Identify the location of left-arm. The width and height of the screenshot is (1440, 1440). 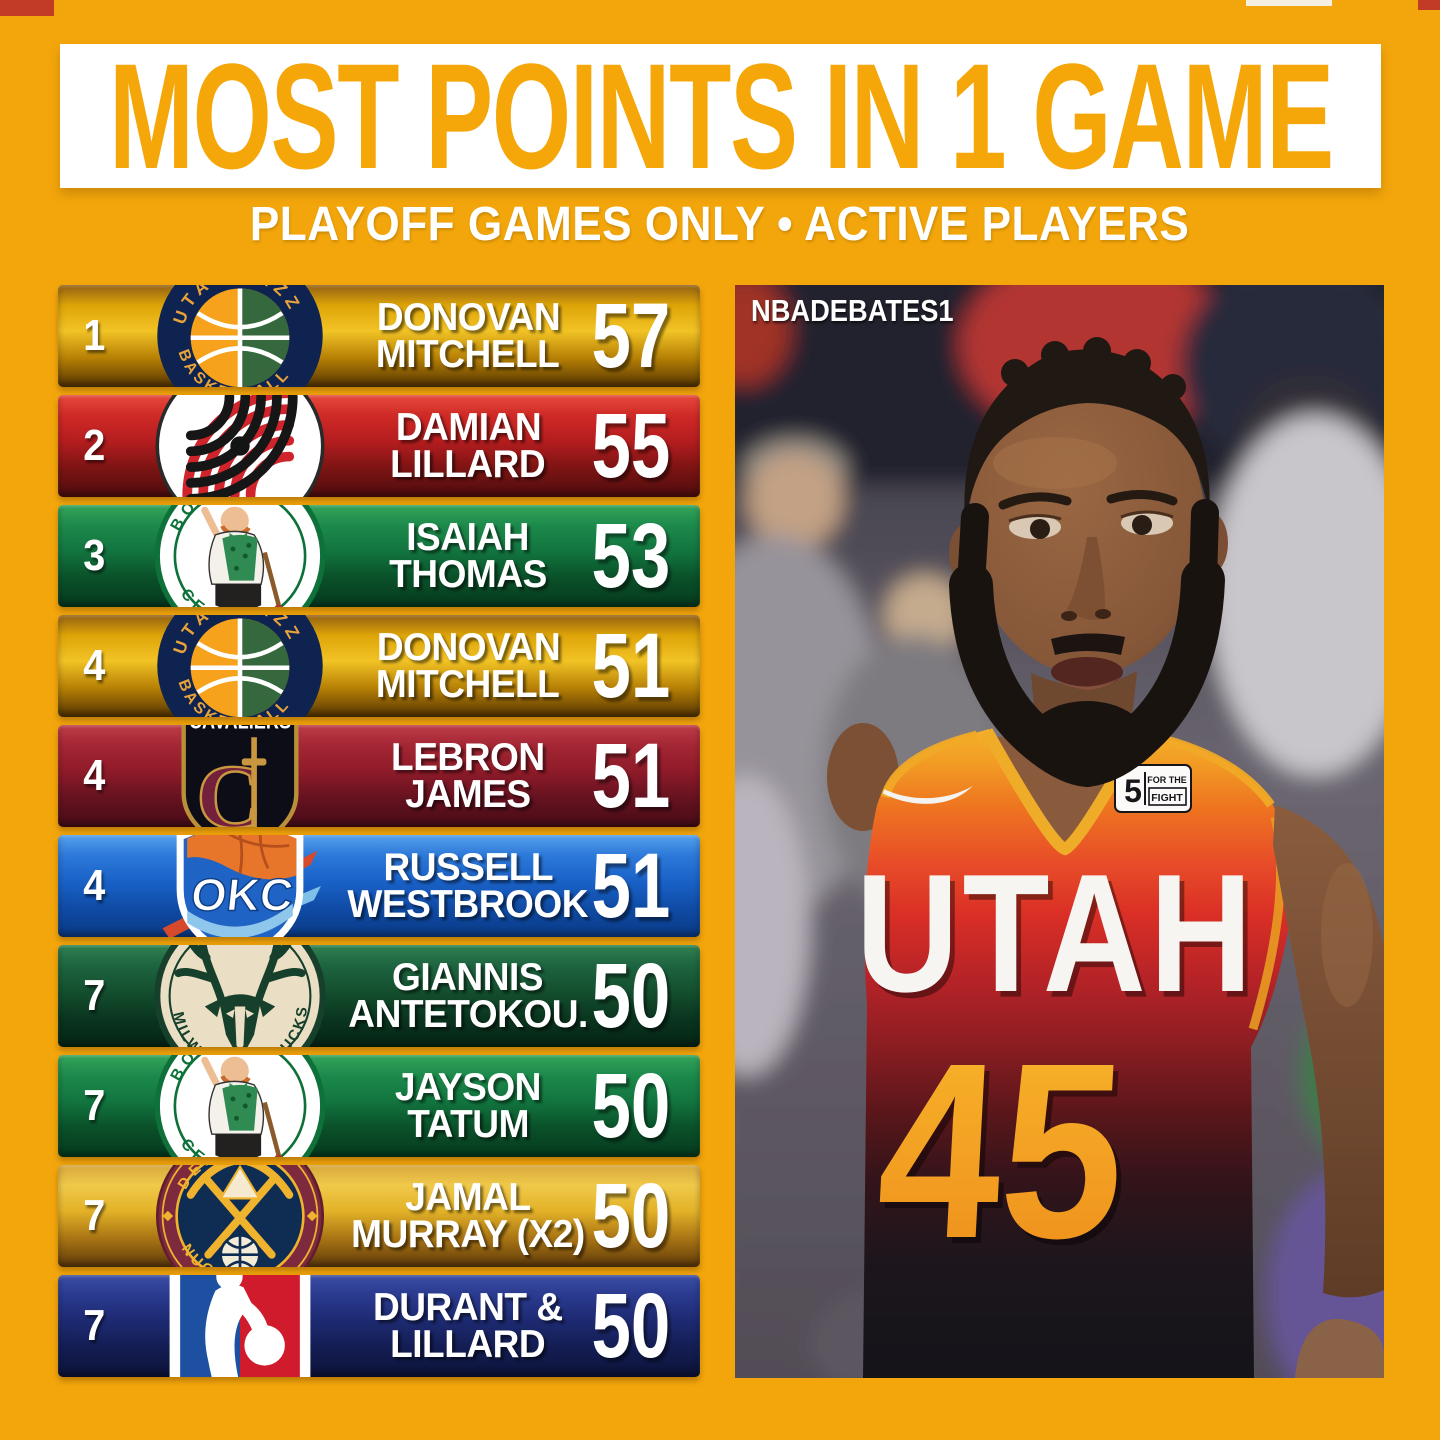
(1328, 1051).